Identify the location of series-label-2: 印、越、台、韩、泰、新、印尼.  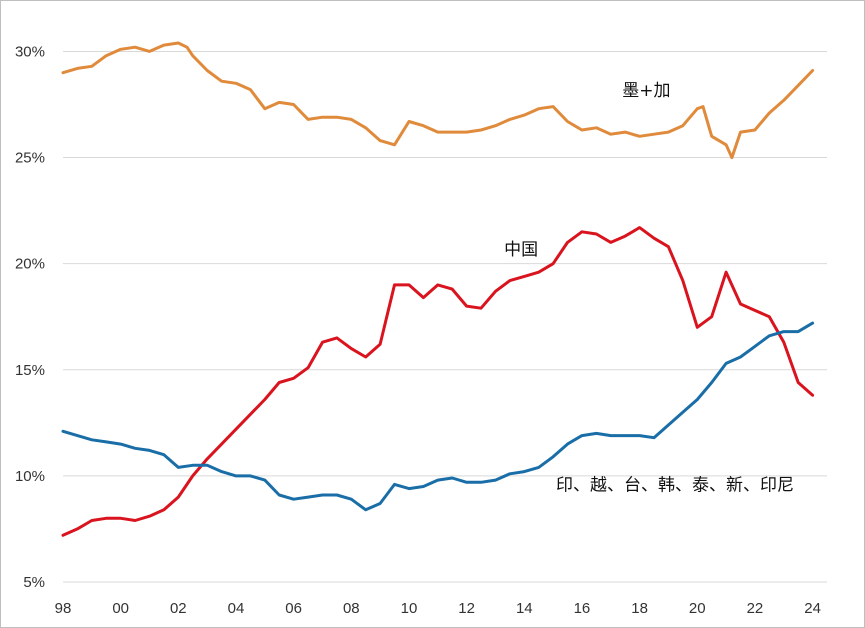
(675, 486).